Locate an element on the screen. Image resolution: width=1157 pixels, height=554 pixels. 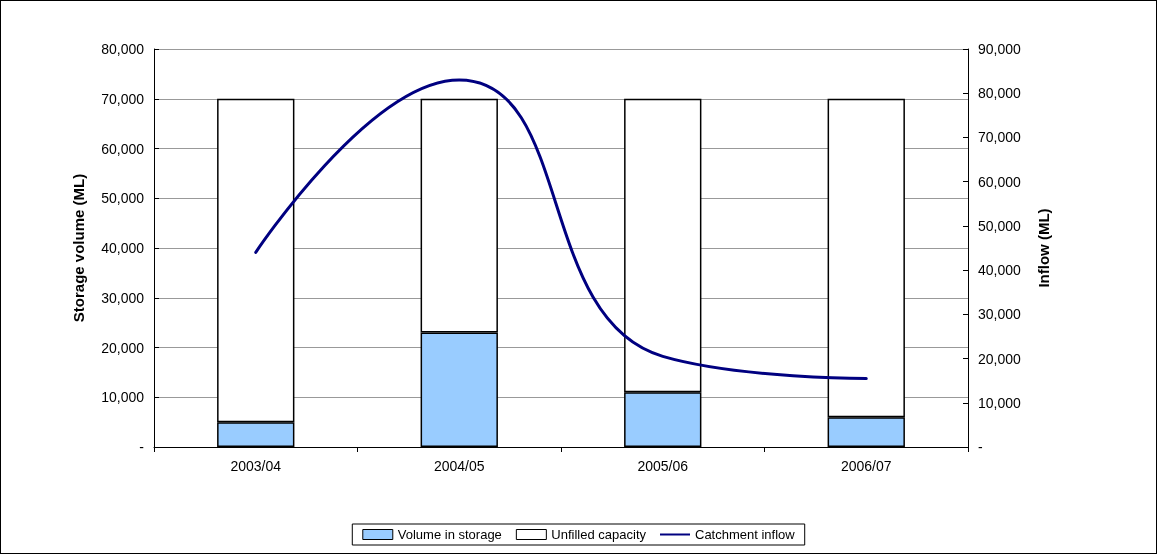
y2-tick-label: - is located at coordinates (980, 447).